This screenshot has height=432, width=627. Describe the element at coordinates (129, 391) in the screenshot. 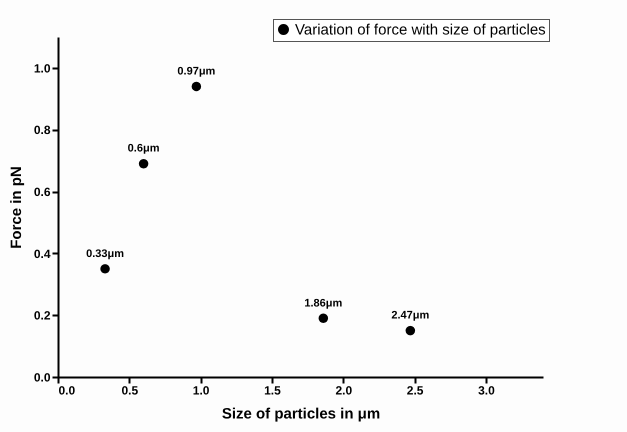

I see `x-tick-label: 0.5` at that location.